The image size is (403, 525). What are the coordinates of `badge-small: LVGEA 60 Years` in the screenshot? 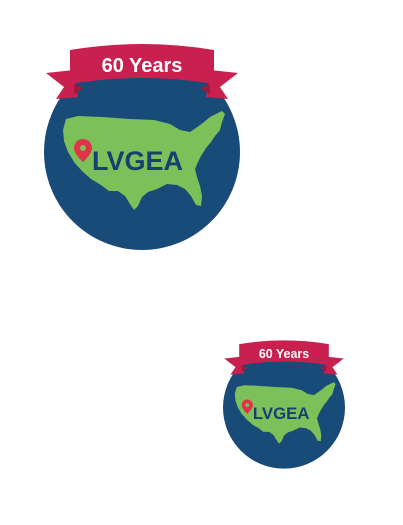 It's located at (284, 404).